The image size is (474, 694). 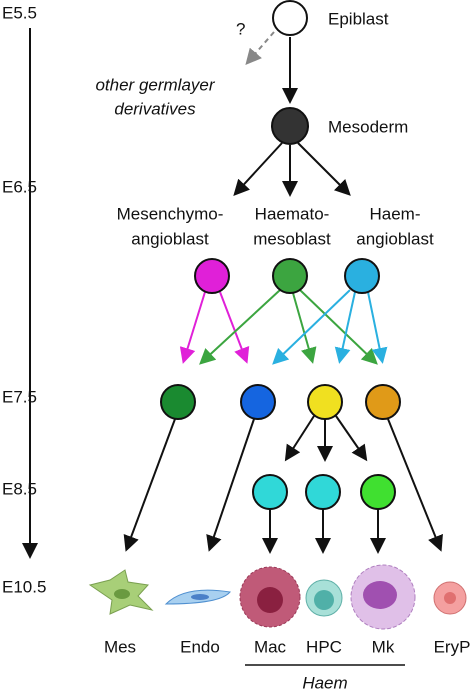 What do you see at coordinates (383, 646) in the screenshot?
I see `cell-label: Mk` at bounding box center [383, 646].